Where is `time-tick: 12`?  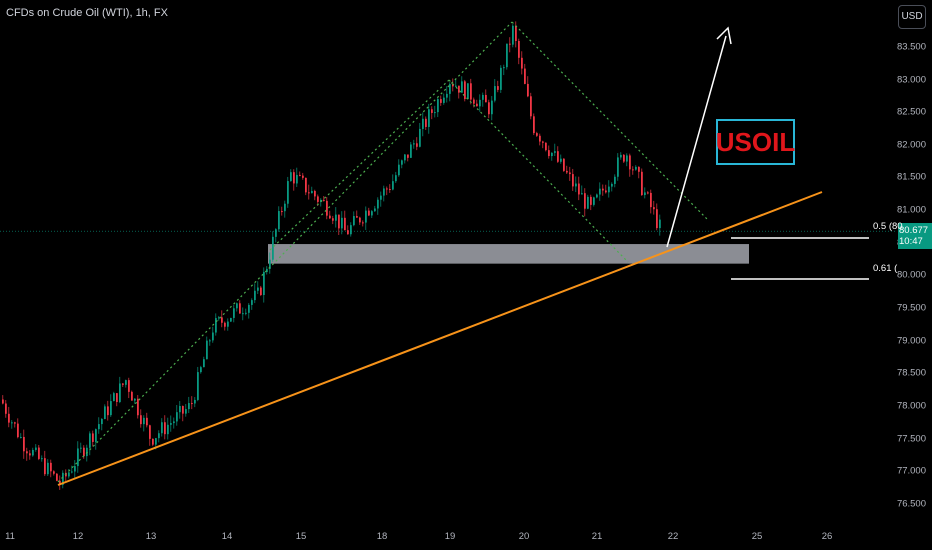 time-tick: 12 is located at coordinates (78, 536).